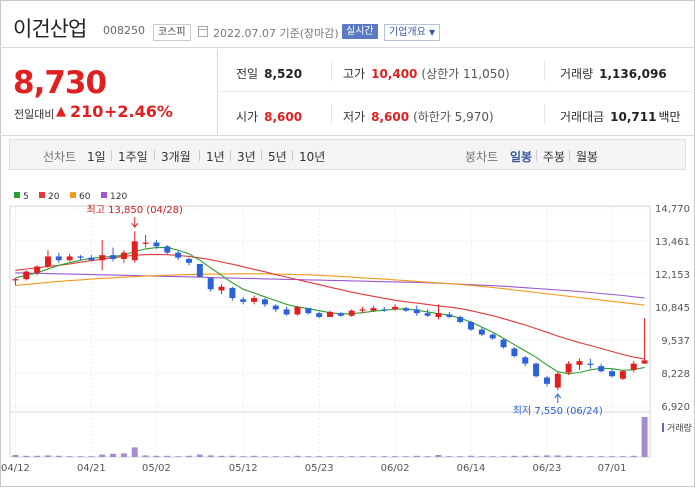  What do you see at coordinates (50, 29) in the screenshot?
I see `stock-name: 이건산업` at bounding box center [50, 29].